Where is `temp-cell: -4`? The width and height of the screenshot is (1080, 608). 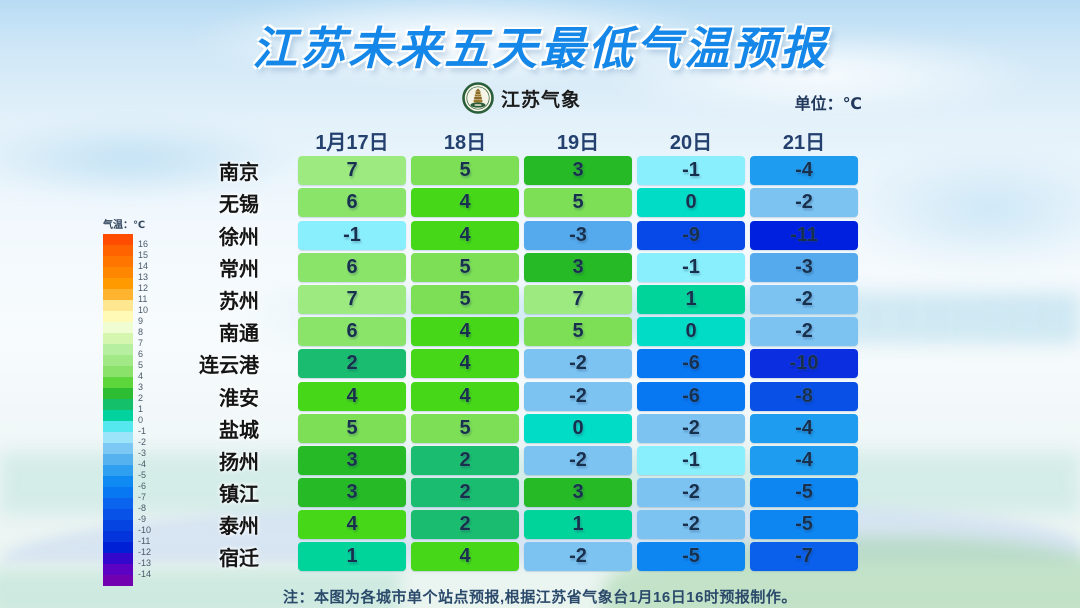 temp-cell: -4 is located at coordinates (804, 460).